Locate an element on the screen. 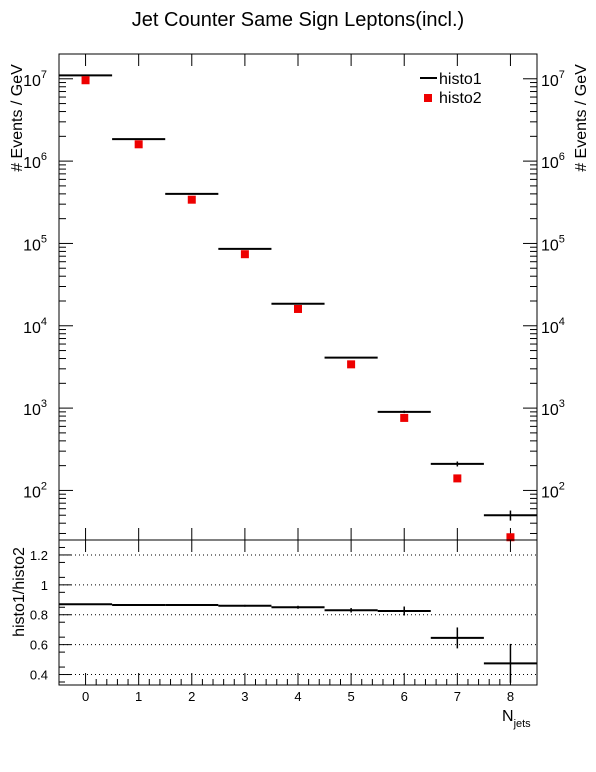 This screenshot has height=772, width=596. legend: histo1 histo2 is located at coordinates (451, 89).